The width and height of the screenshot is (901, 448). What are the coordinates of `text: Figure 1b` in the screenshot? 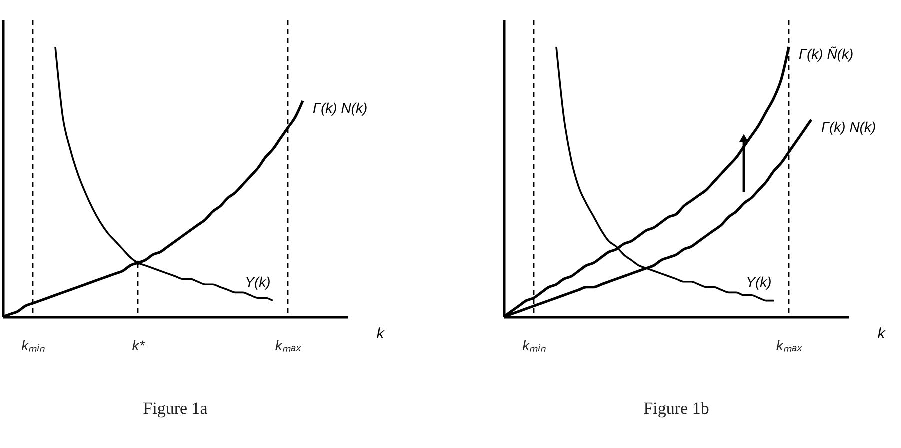 It's located at (677, 408).